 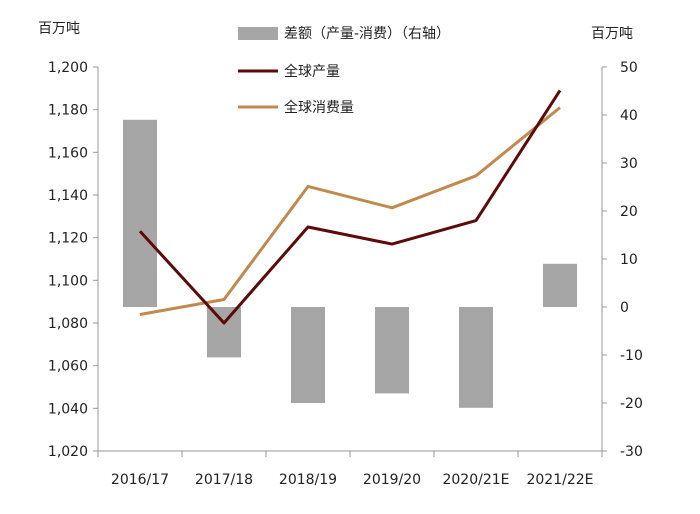 What do you see at coordinates (560, 285) in the screenshot?
I see `bar-balance-2021/22E` at bounding box center [560, 285].